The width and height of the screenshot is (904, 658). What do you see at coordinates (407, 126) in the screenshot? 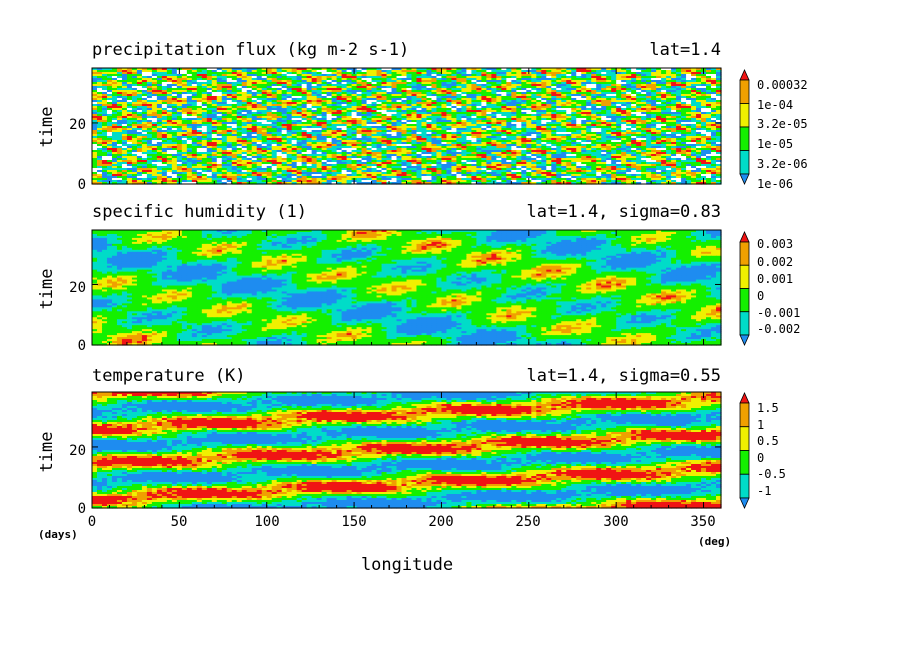
I see `heatmap-field` at bounding box center [407, 126].